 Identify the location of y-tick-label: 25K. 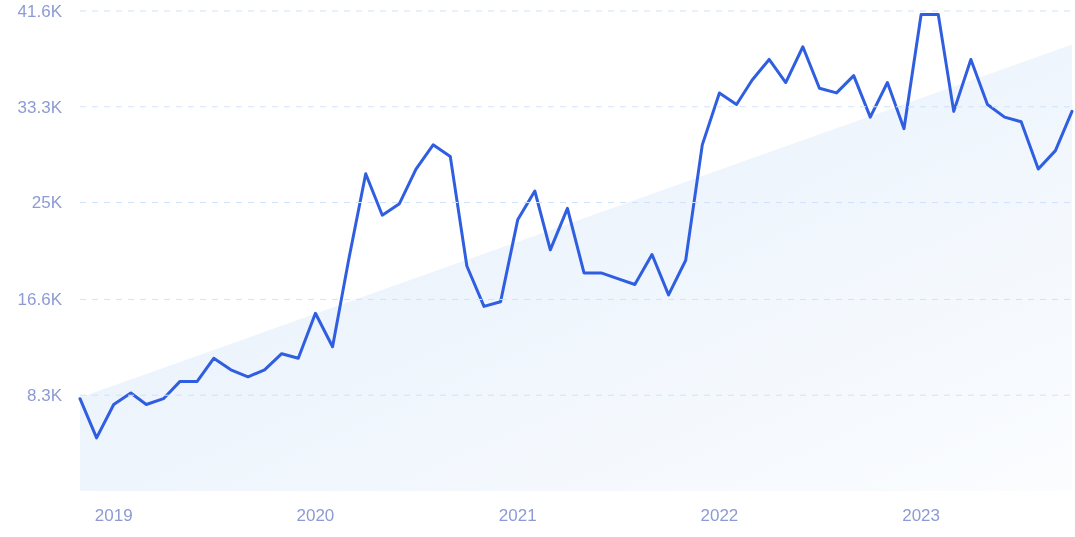
(47, 203).